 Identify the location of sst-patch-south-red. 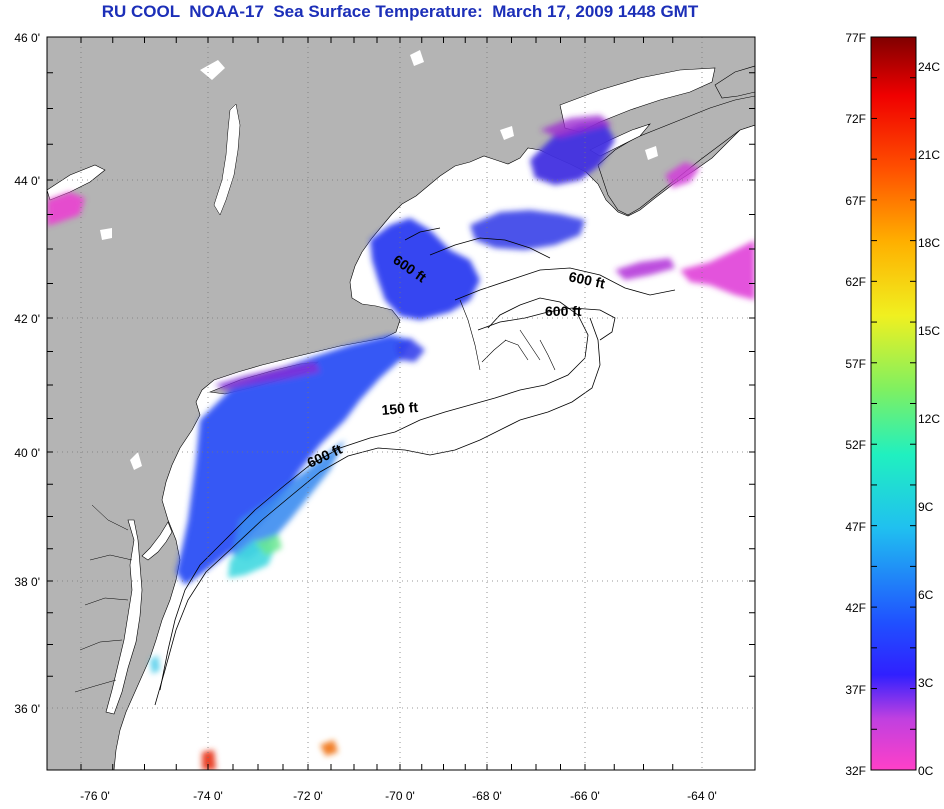
(209, 760).